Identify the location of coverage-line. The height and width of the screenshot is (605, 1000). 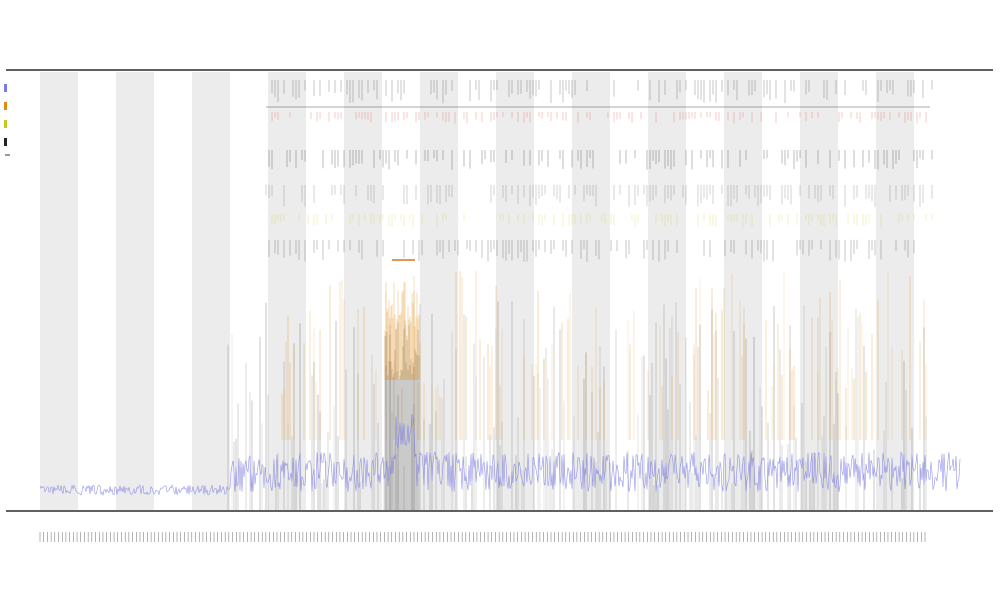
(500, 454).